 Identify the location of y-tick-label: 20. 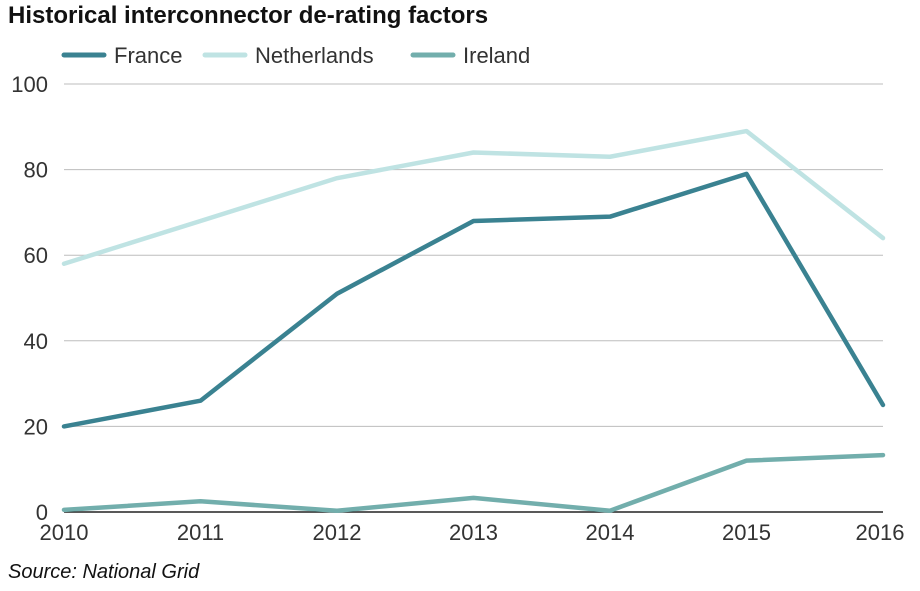
(36, 426).